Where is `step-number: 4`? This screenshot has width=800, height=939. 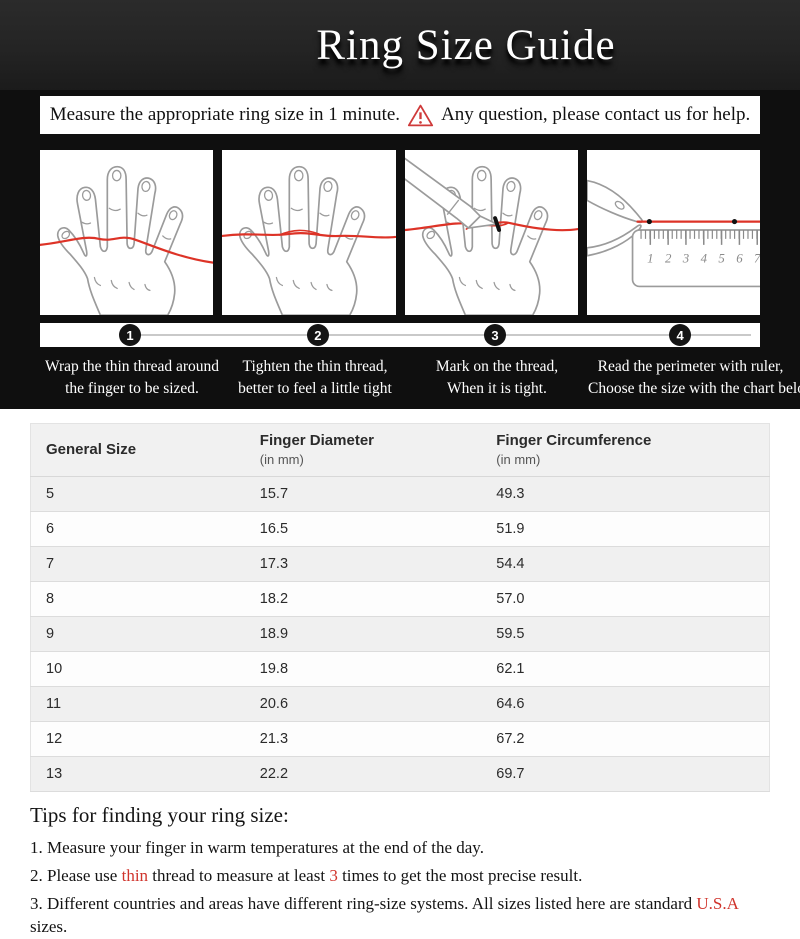 step-number: 4 is located at coordinates (680, 335).